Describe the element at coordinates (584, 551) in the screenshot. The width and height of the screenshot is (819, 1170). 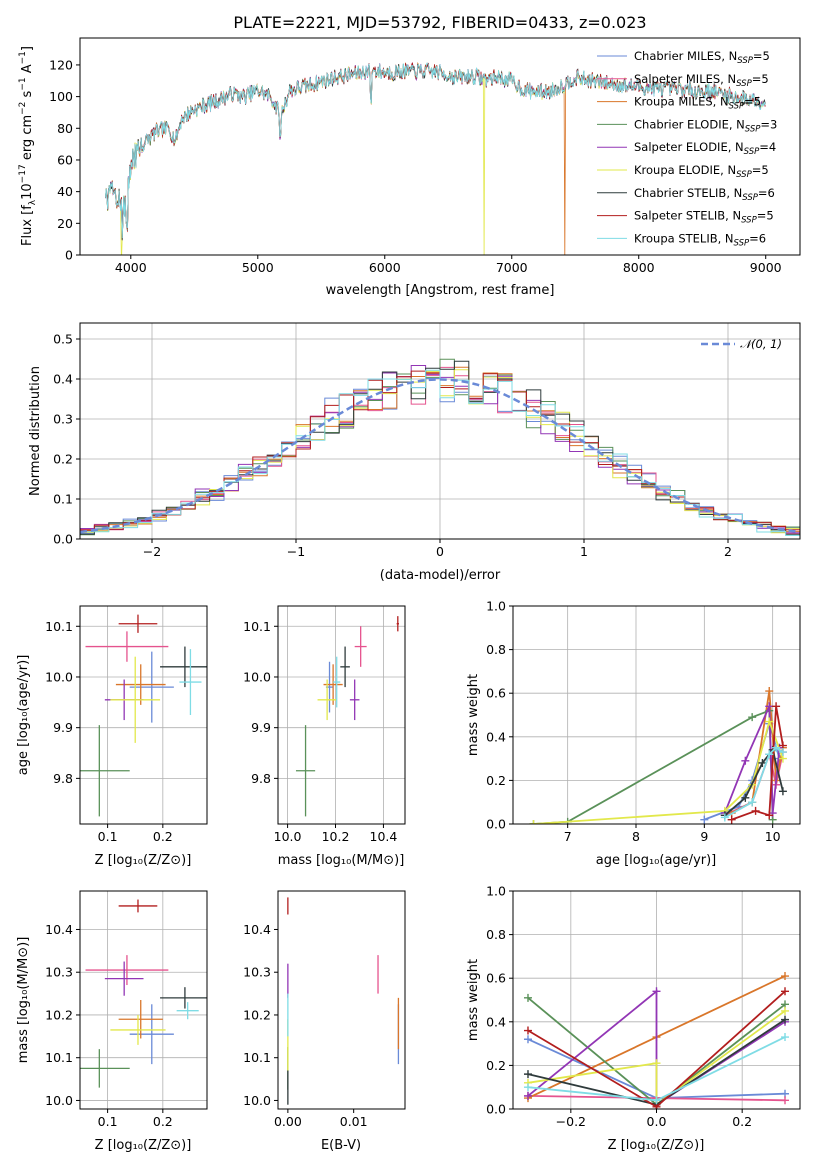
I see `x-tick-label: 1` at that location.